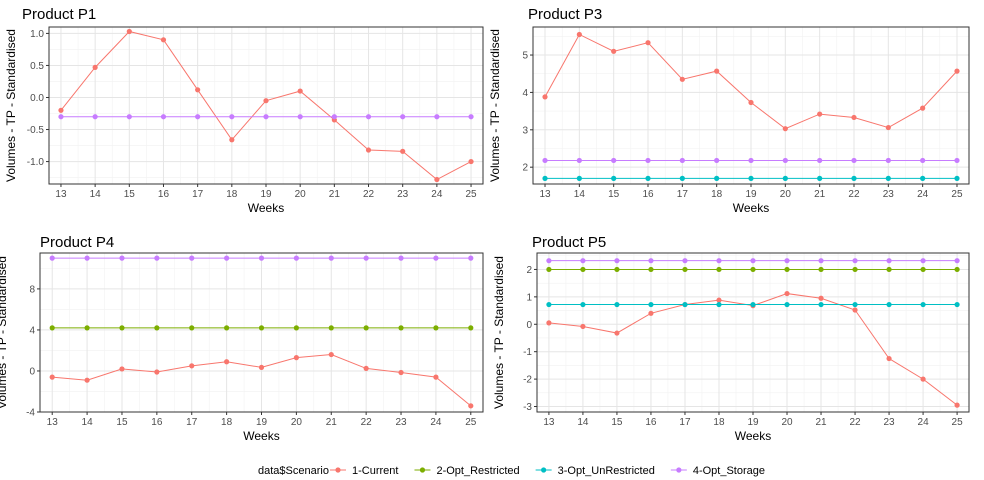 The image size is (984, 480). I want to click on panel-title: Product P1, so click(59, 14).